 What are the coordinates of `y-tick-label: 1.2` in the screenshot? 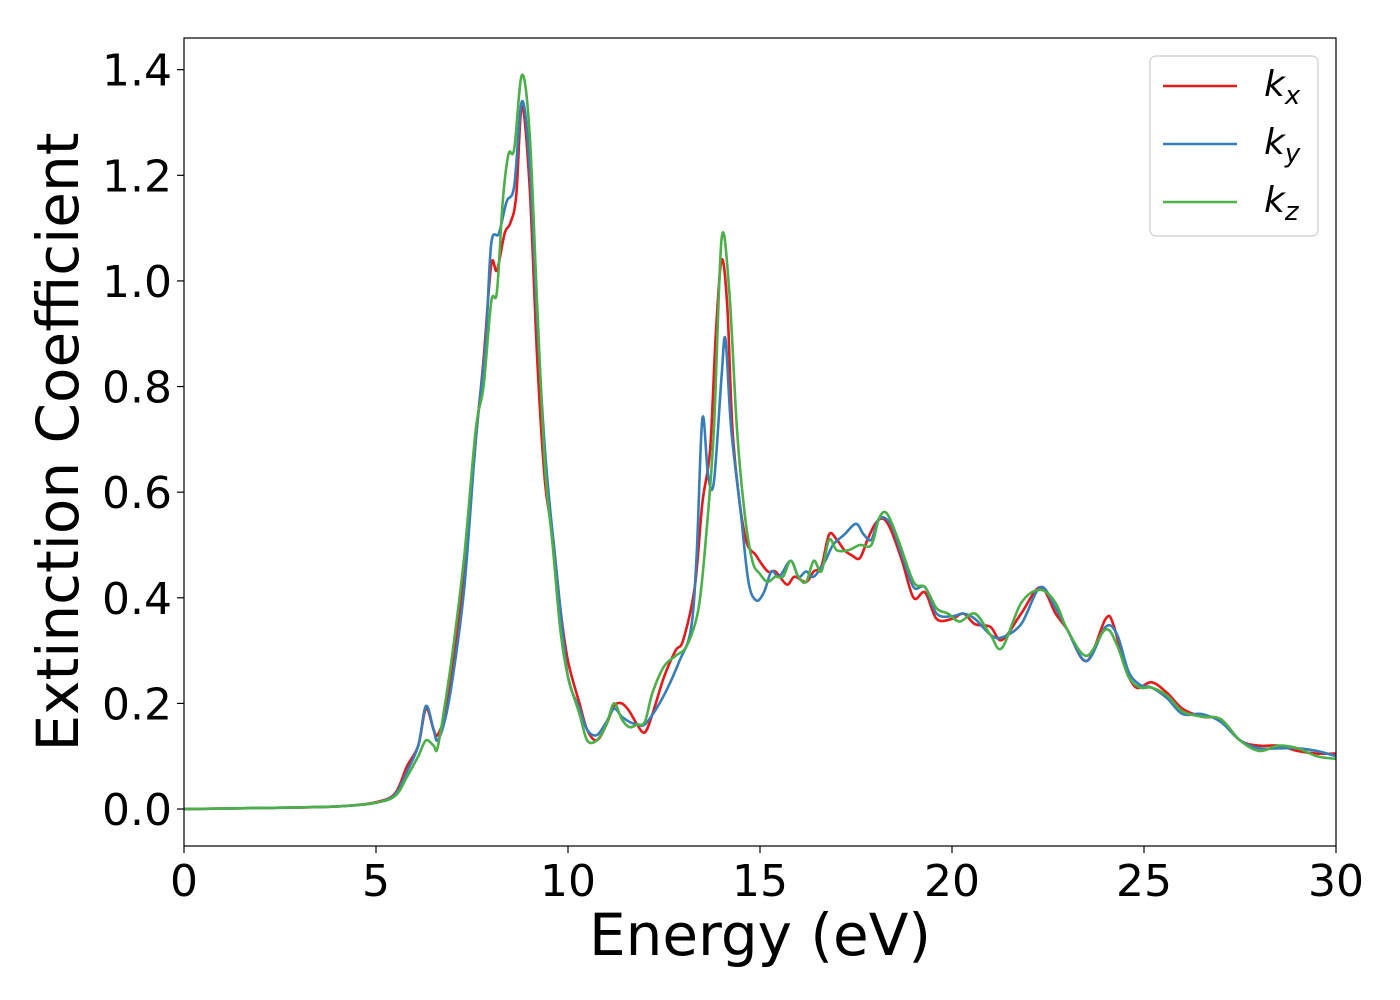 It's located at (137, 176).